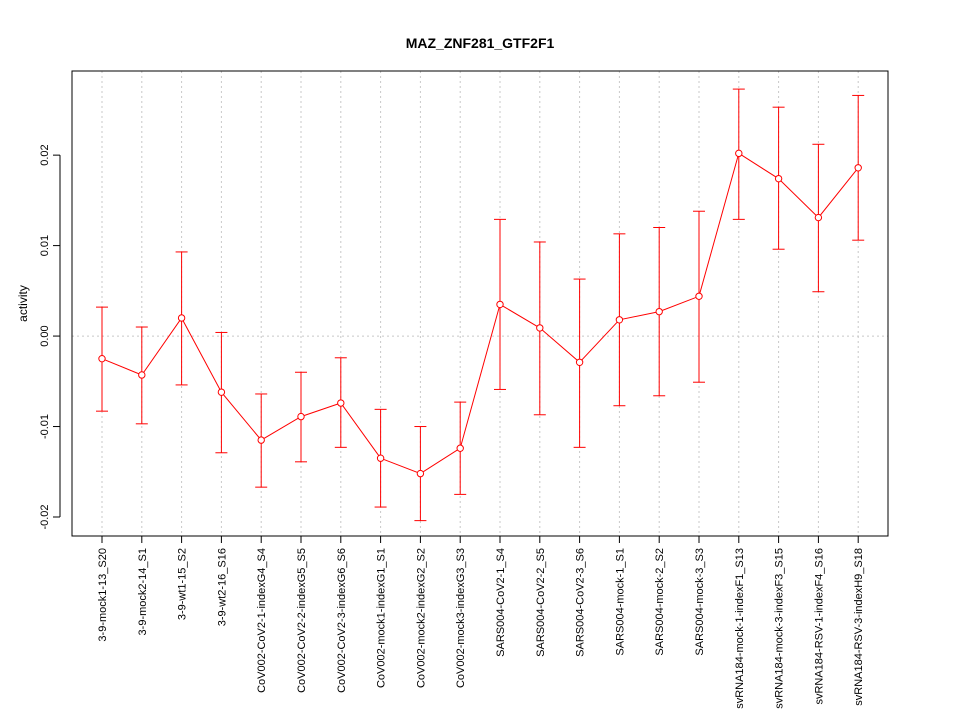  What do you see at coordinates (222, 587) in the screenshot?
I see `x-tick-label: 3-9-wt2-16_S16` at bounding box center [222, 587].